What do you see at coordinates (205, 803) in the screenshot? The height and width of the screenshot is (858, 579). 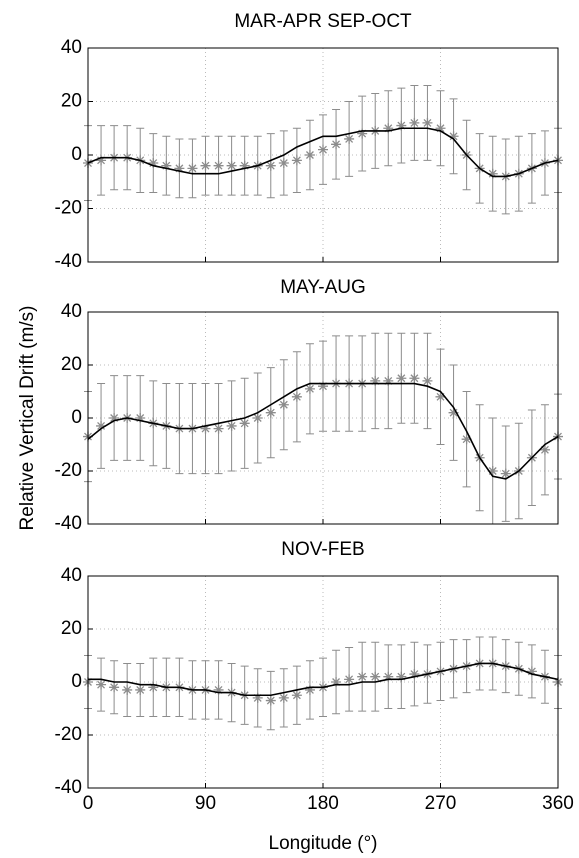 I see `x-tick-label: 90` at bounding box center [205, 803].